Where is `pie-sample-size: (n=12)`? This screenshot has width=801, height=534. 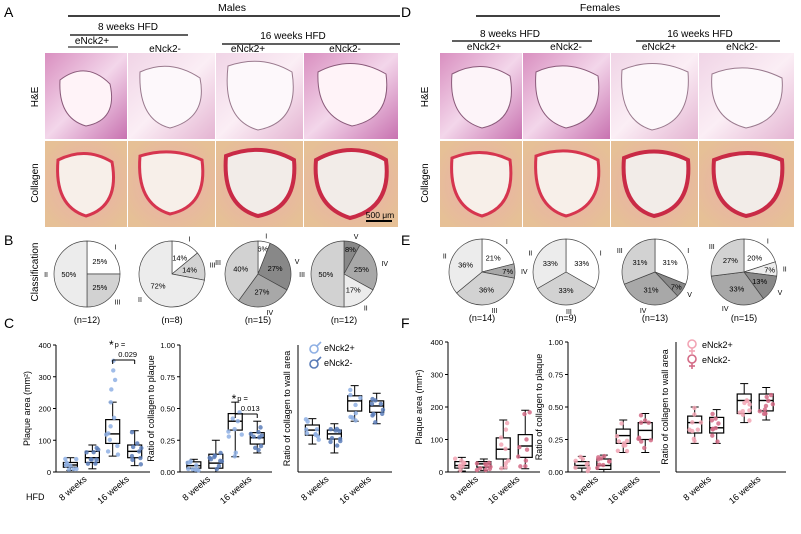
pie-sample-size: (n=12) is located at coordinates (344, 320).